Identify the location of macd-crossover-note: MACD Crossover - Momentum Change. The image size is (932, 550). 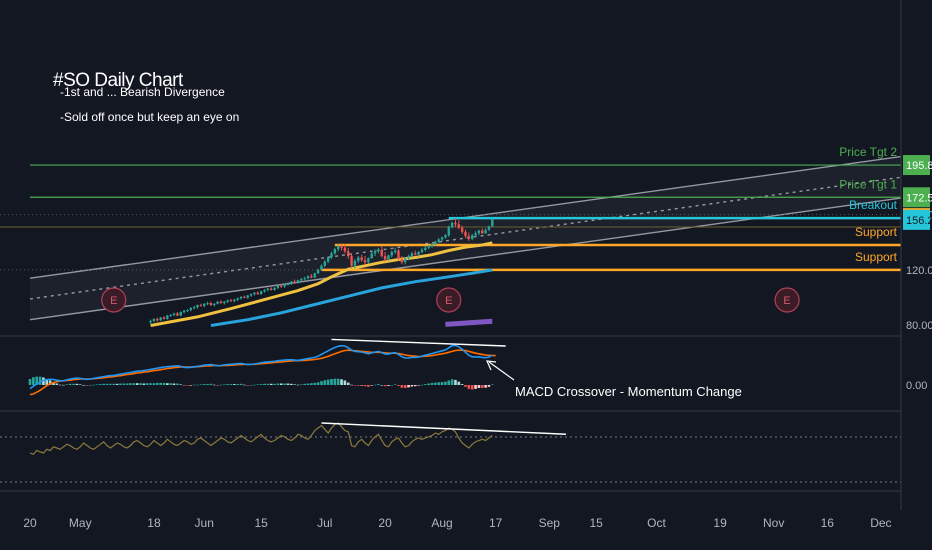
(628, 391).